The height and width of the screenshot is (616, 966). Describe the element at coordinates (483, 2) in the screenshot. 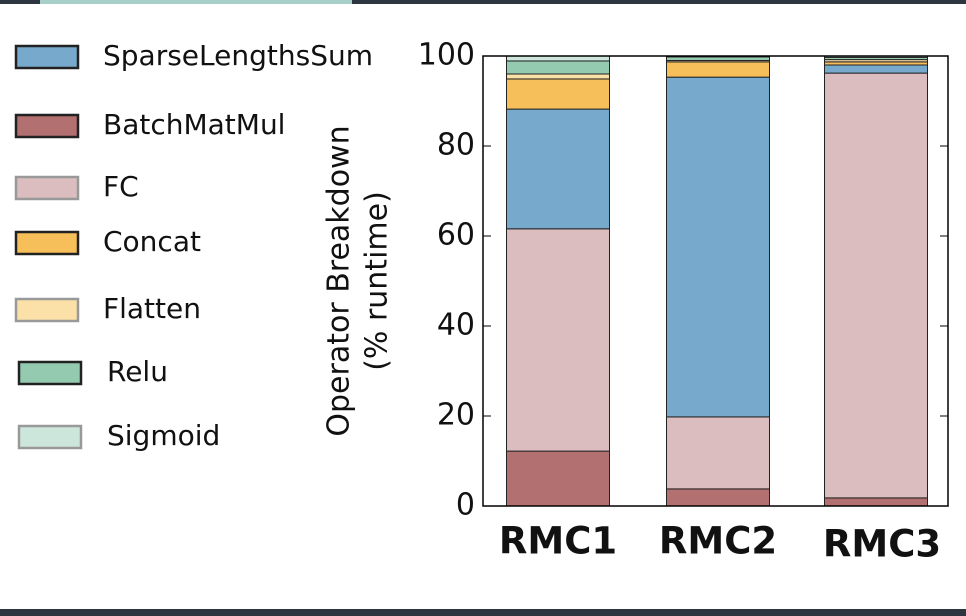

I see `top-band` at that location.